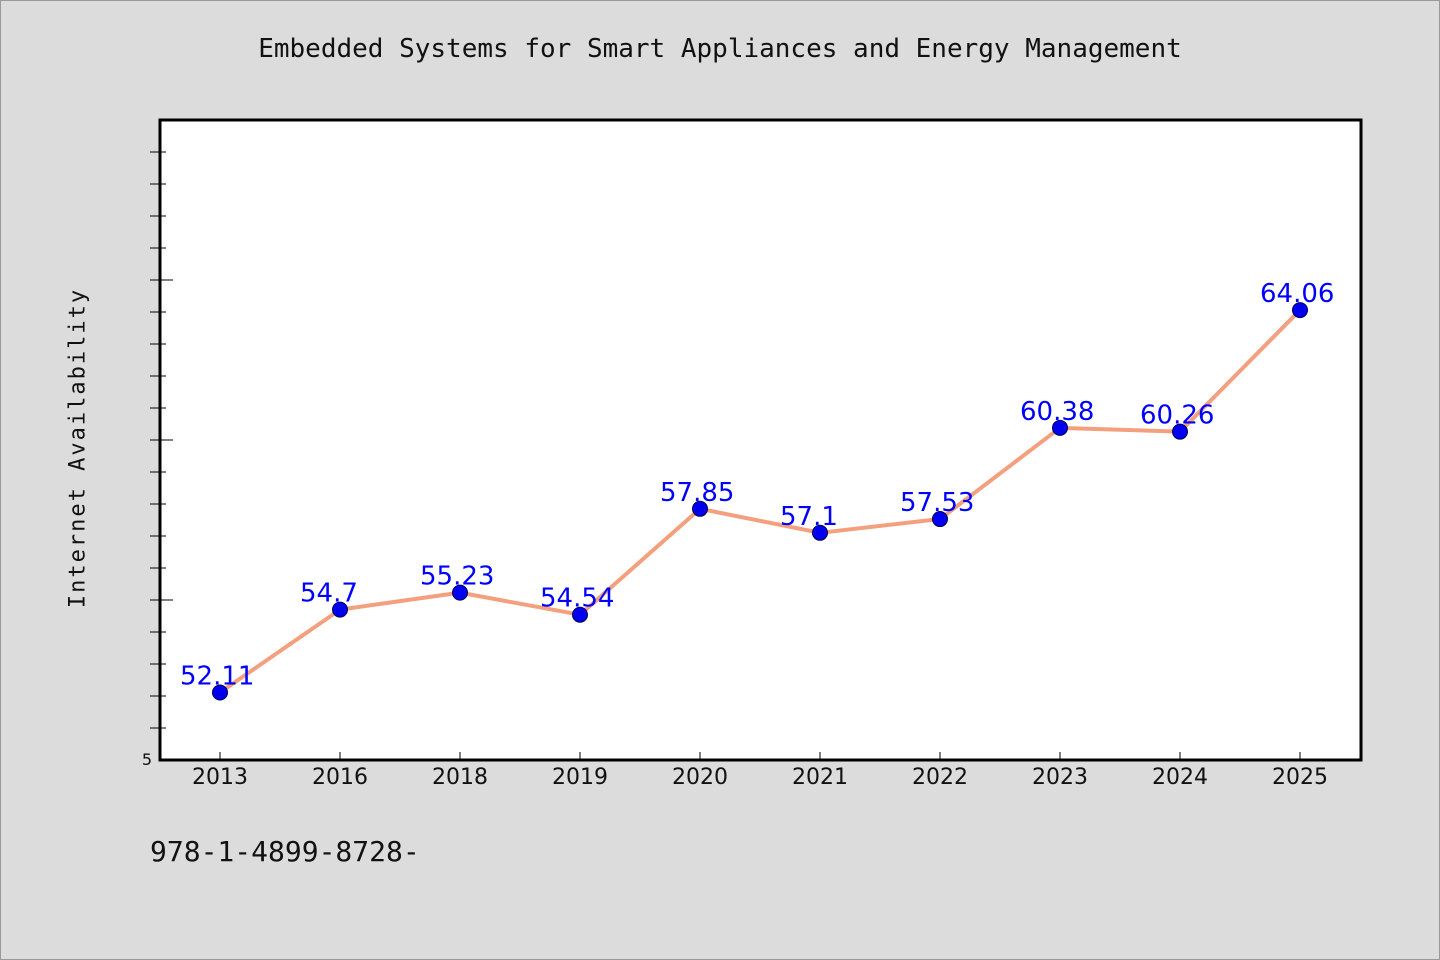 Image resolution: width=1440 pixels, height=960 pixels. What do you see at coordinates (340, 777) in the screenshot?
I see `x-tick-label: 2016` at bounding box center [340, 777].